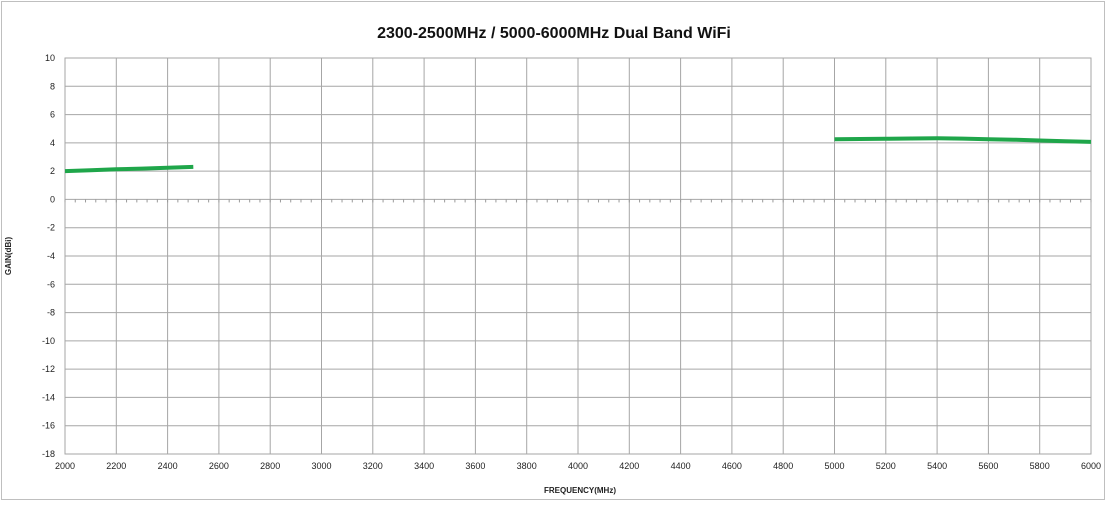 The image size is (1108, 506). Describe the element at coordinates (629, 466) in the screenshot. I see `x-tick-label: 4200` at that location.